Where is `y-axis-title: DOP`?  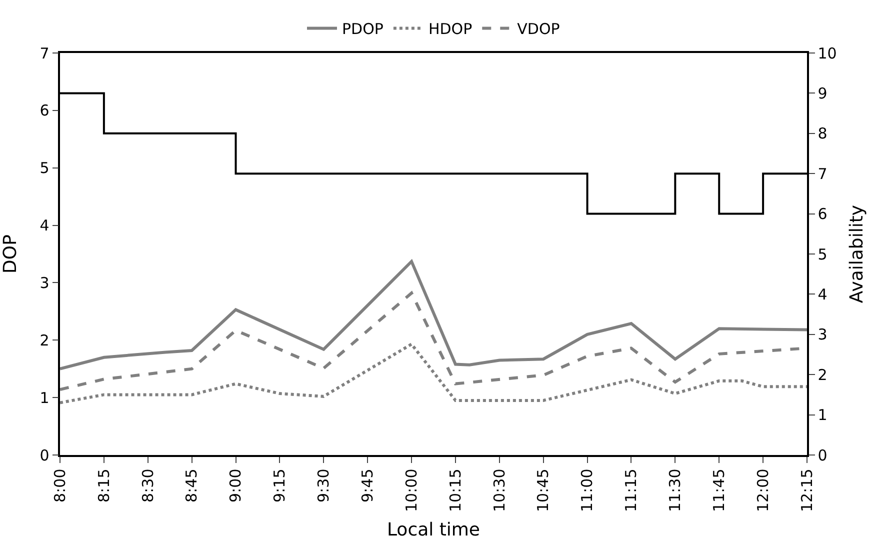
y-axis-title: DOP is located at coordinates (10, 254).